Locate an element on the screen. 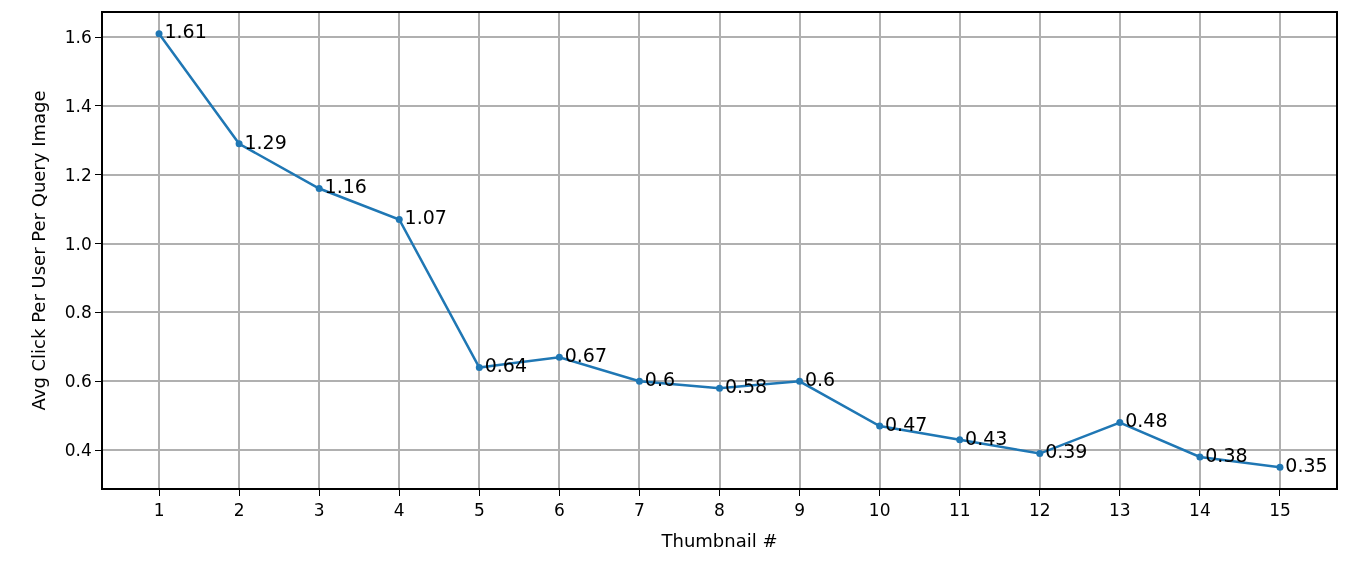 The image size is (1349, 567). x-tick-label: 6 is located at coordinates (559, 510).